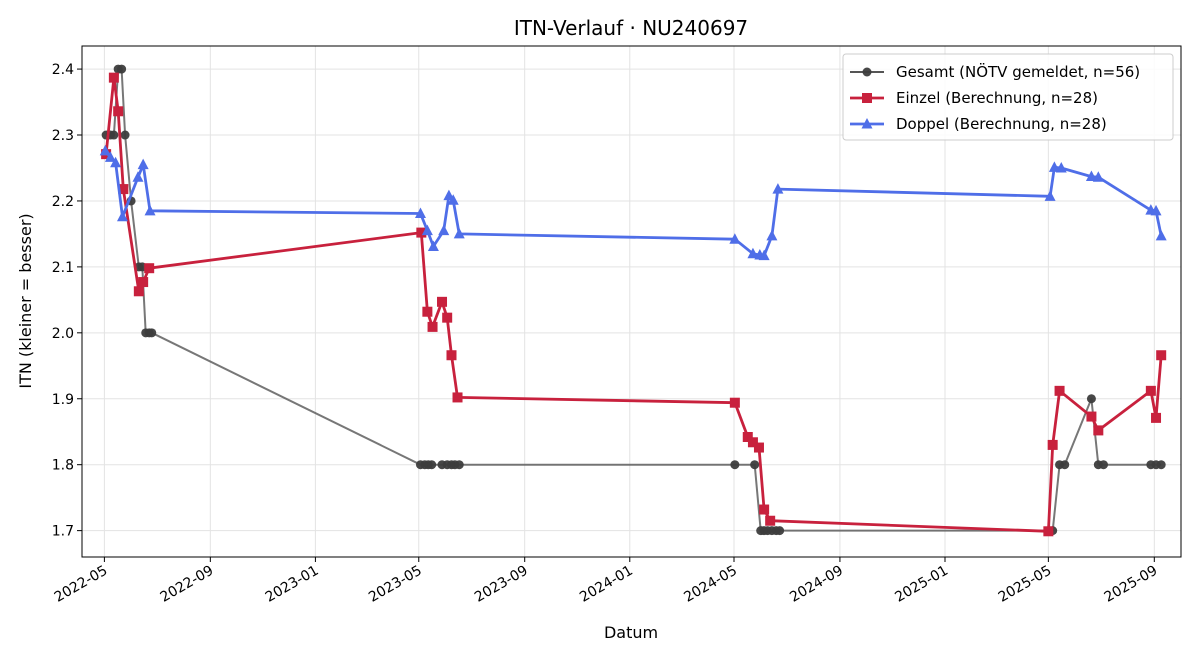  Describe the element at coordinates (867, 98) in the screenshot. I see `legend-marker-einzel` at that location.